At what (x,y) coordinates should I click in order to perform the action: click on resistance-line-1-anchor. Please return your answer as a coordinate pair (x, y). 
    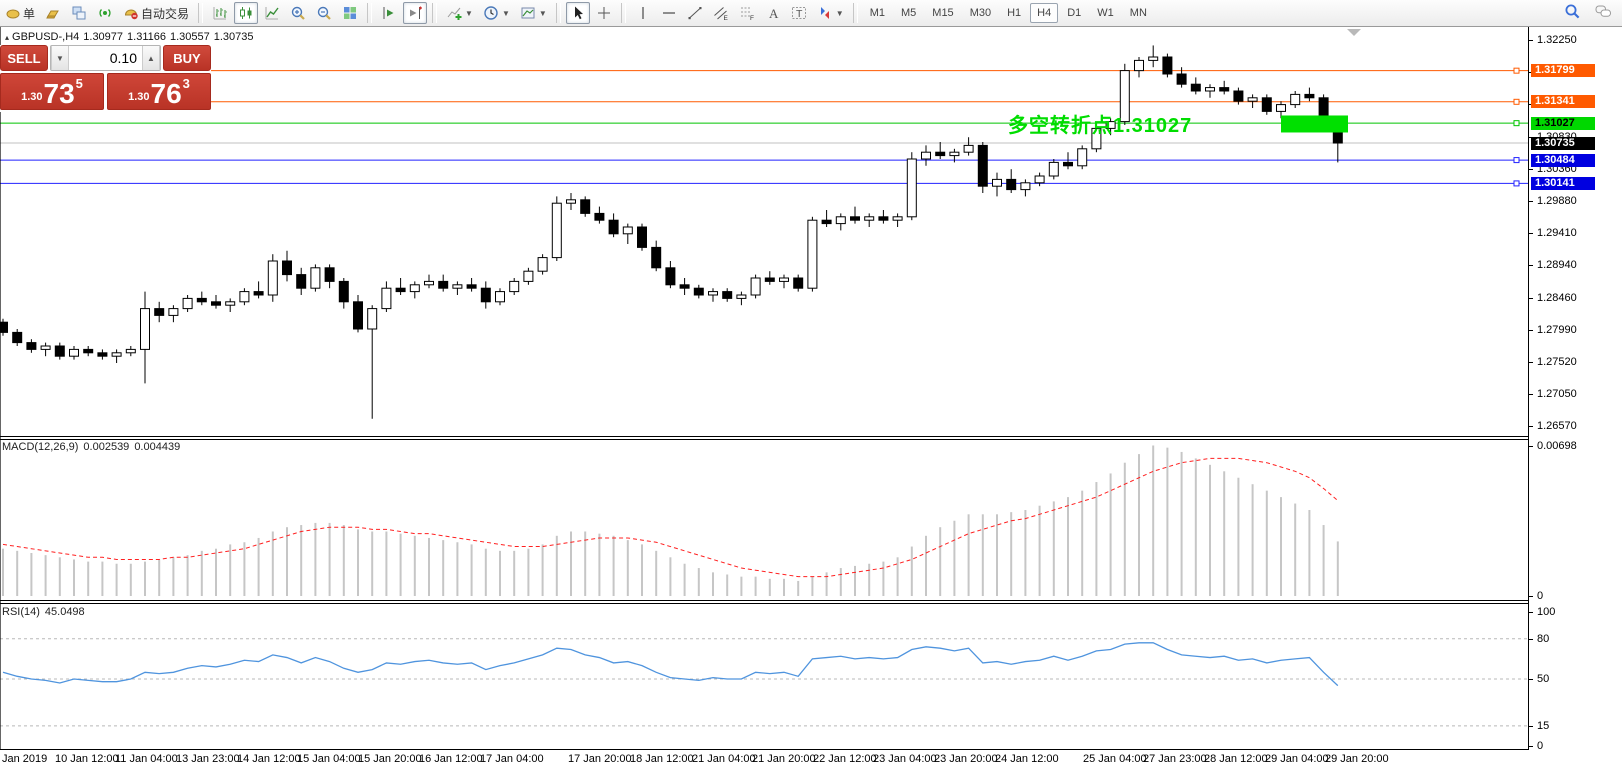
    Looking at the image, I should click on (1516, 70).